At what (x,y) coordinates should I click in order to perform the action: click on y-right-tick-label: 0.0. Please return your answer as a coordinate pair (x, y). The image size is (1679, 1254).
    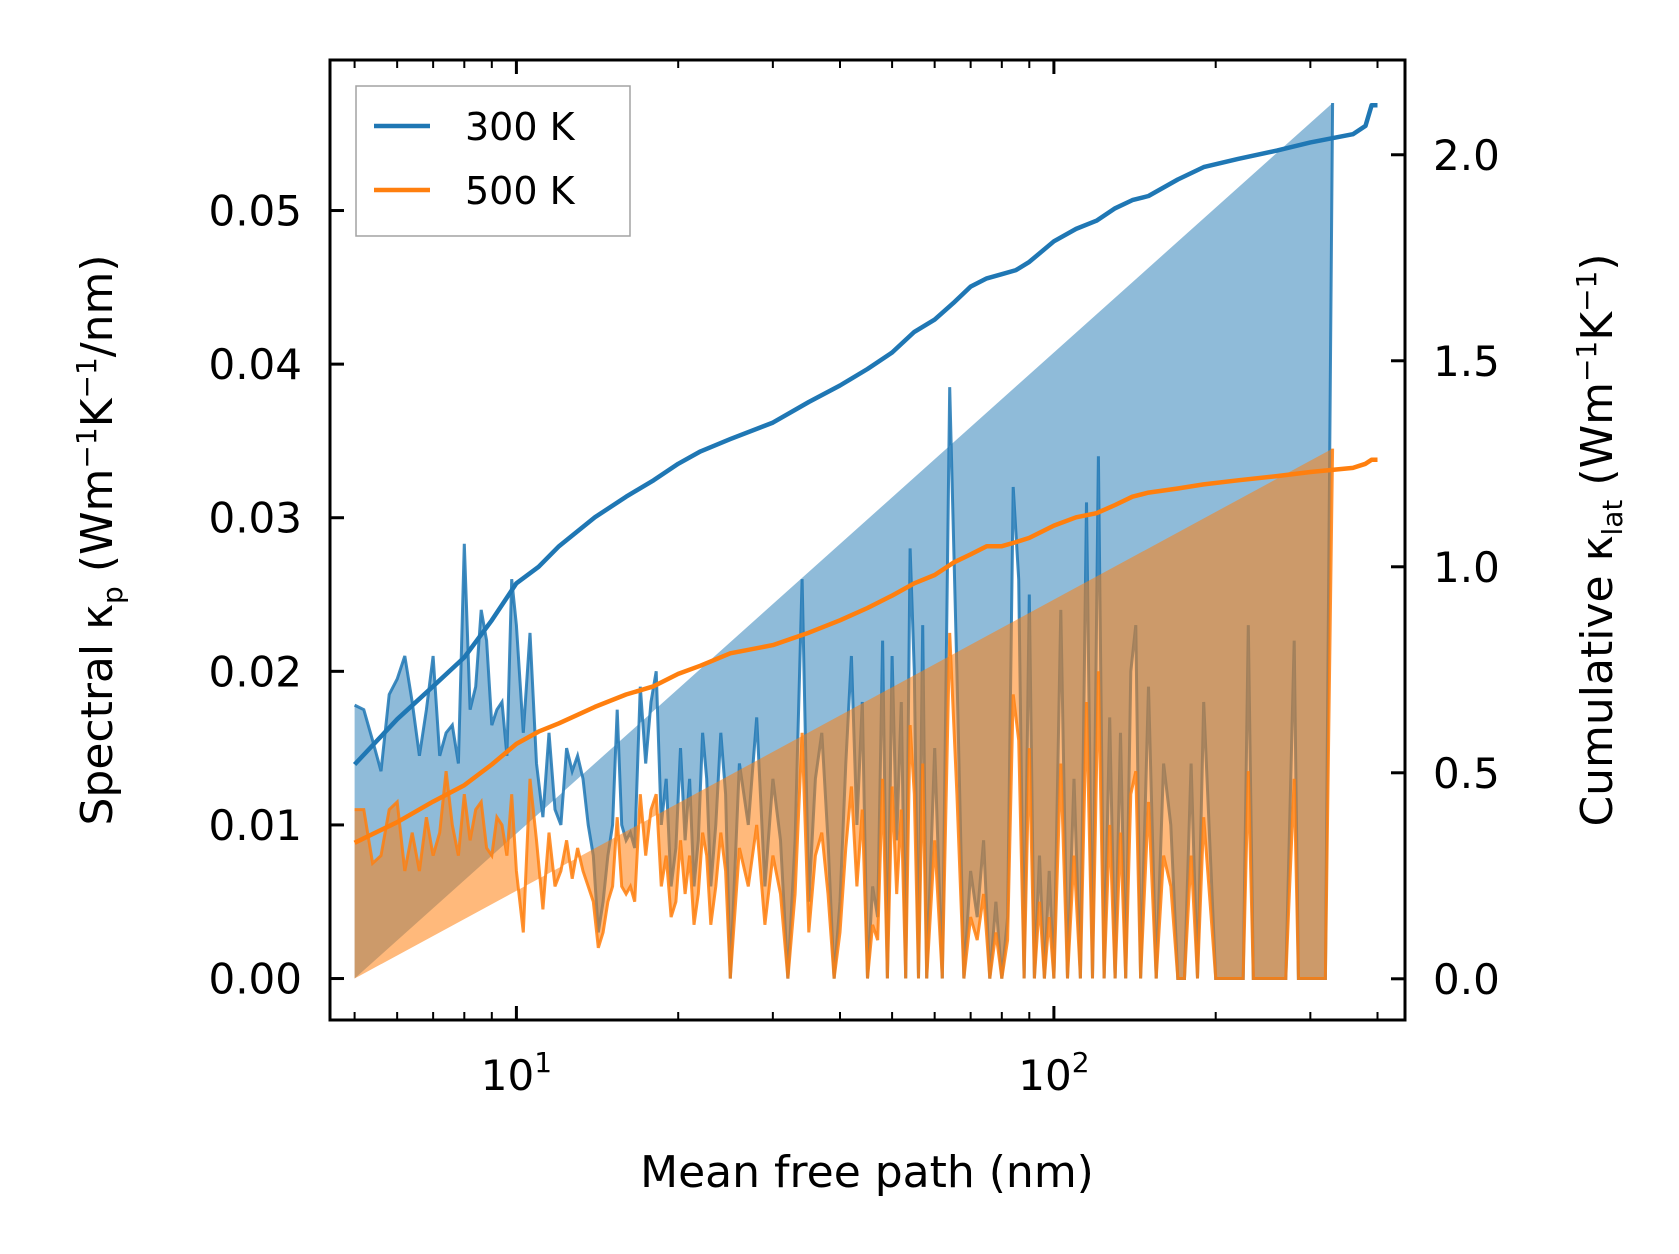
    Looking at the image, I should click on (1466, 979).